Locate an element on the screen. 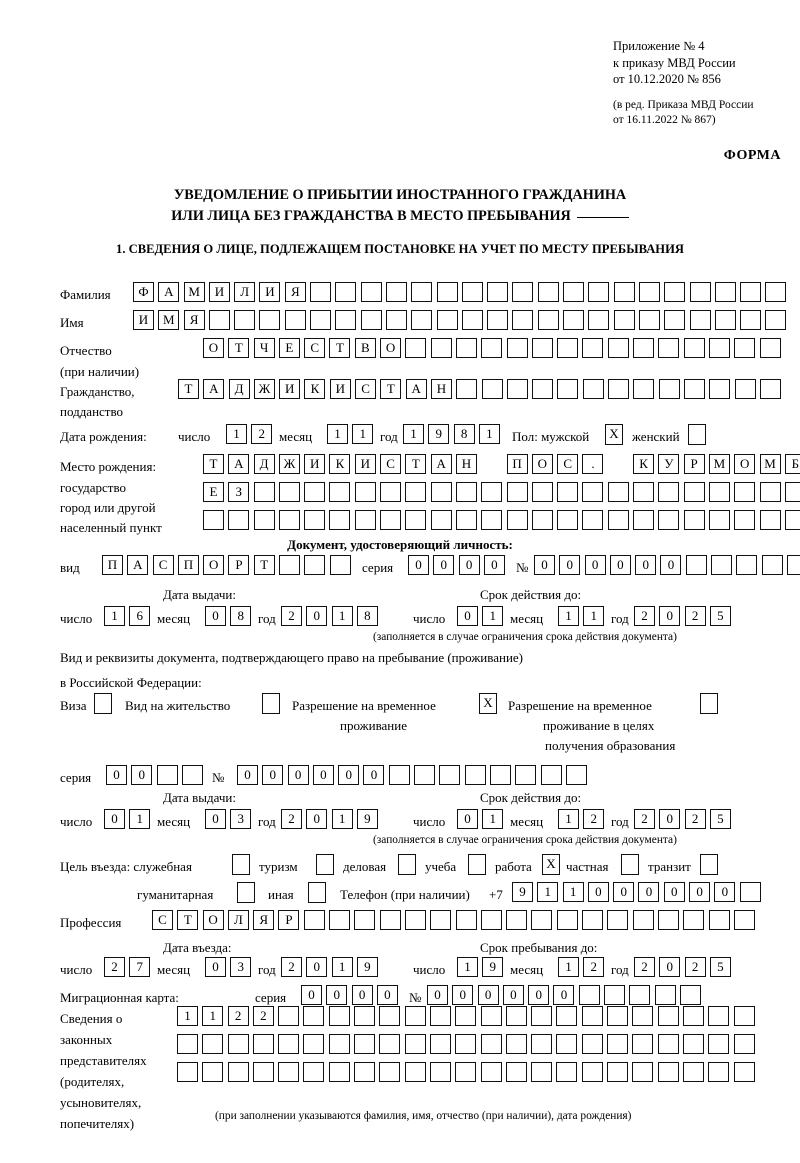 The image size is (800, 1163). form-cell: И is located at coordinates (143, 320).